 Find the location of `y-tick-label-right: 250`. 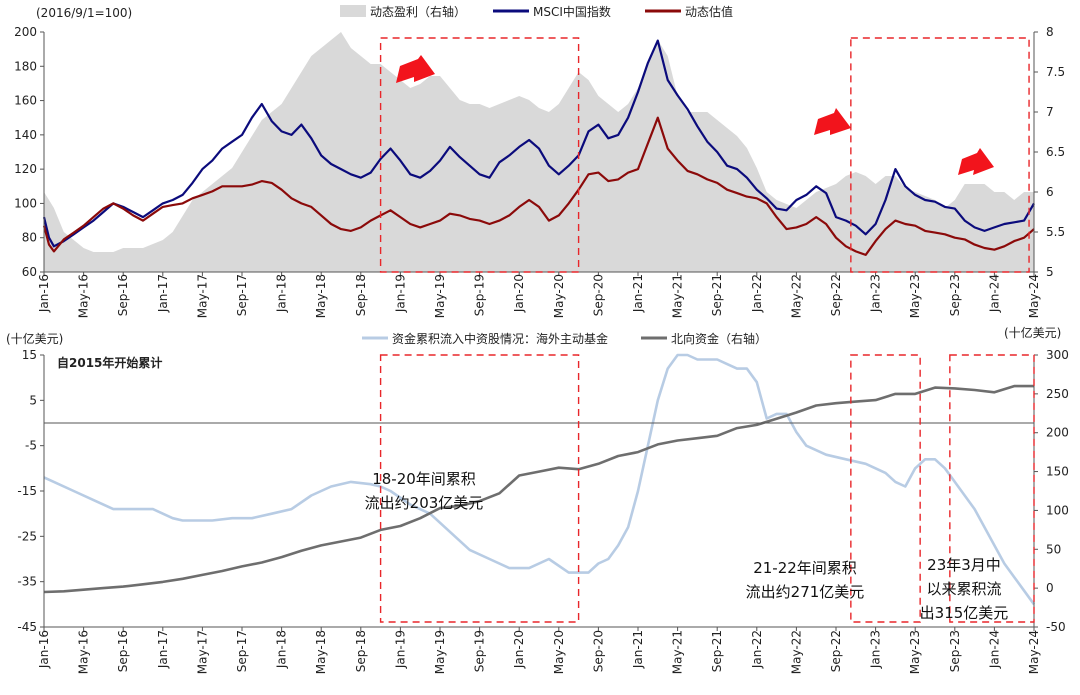

y-tick-label-right: 250 is located at coordinates (1057, 394).